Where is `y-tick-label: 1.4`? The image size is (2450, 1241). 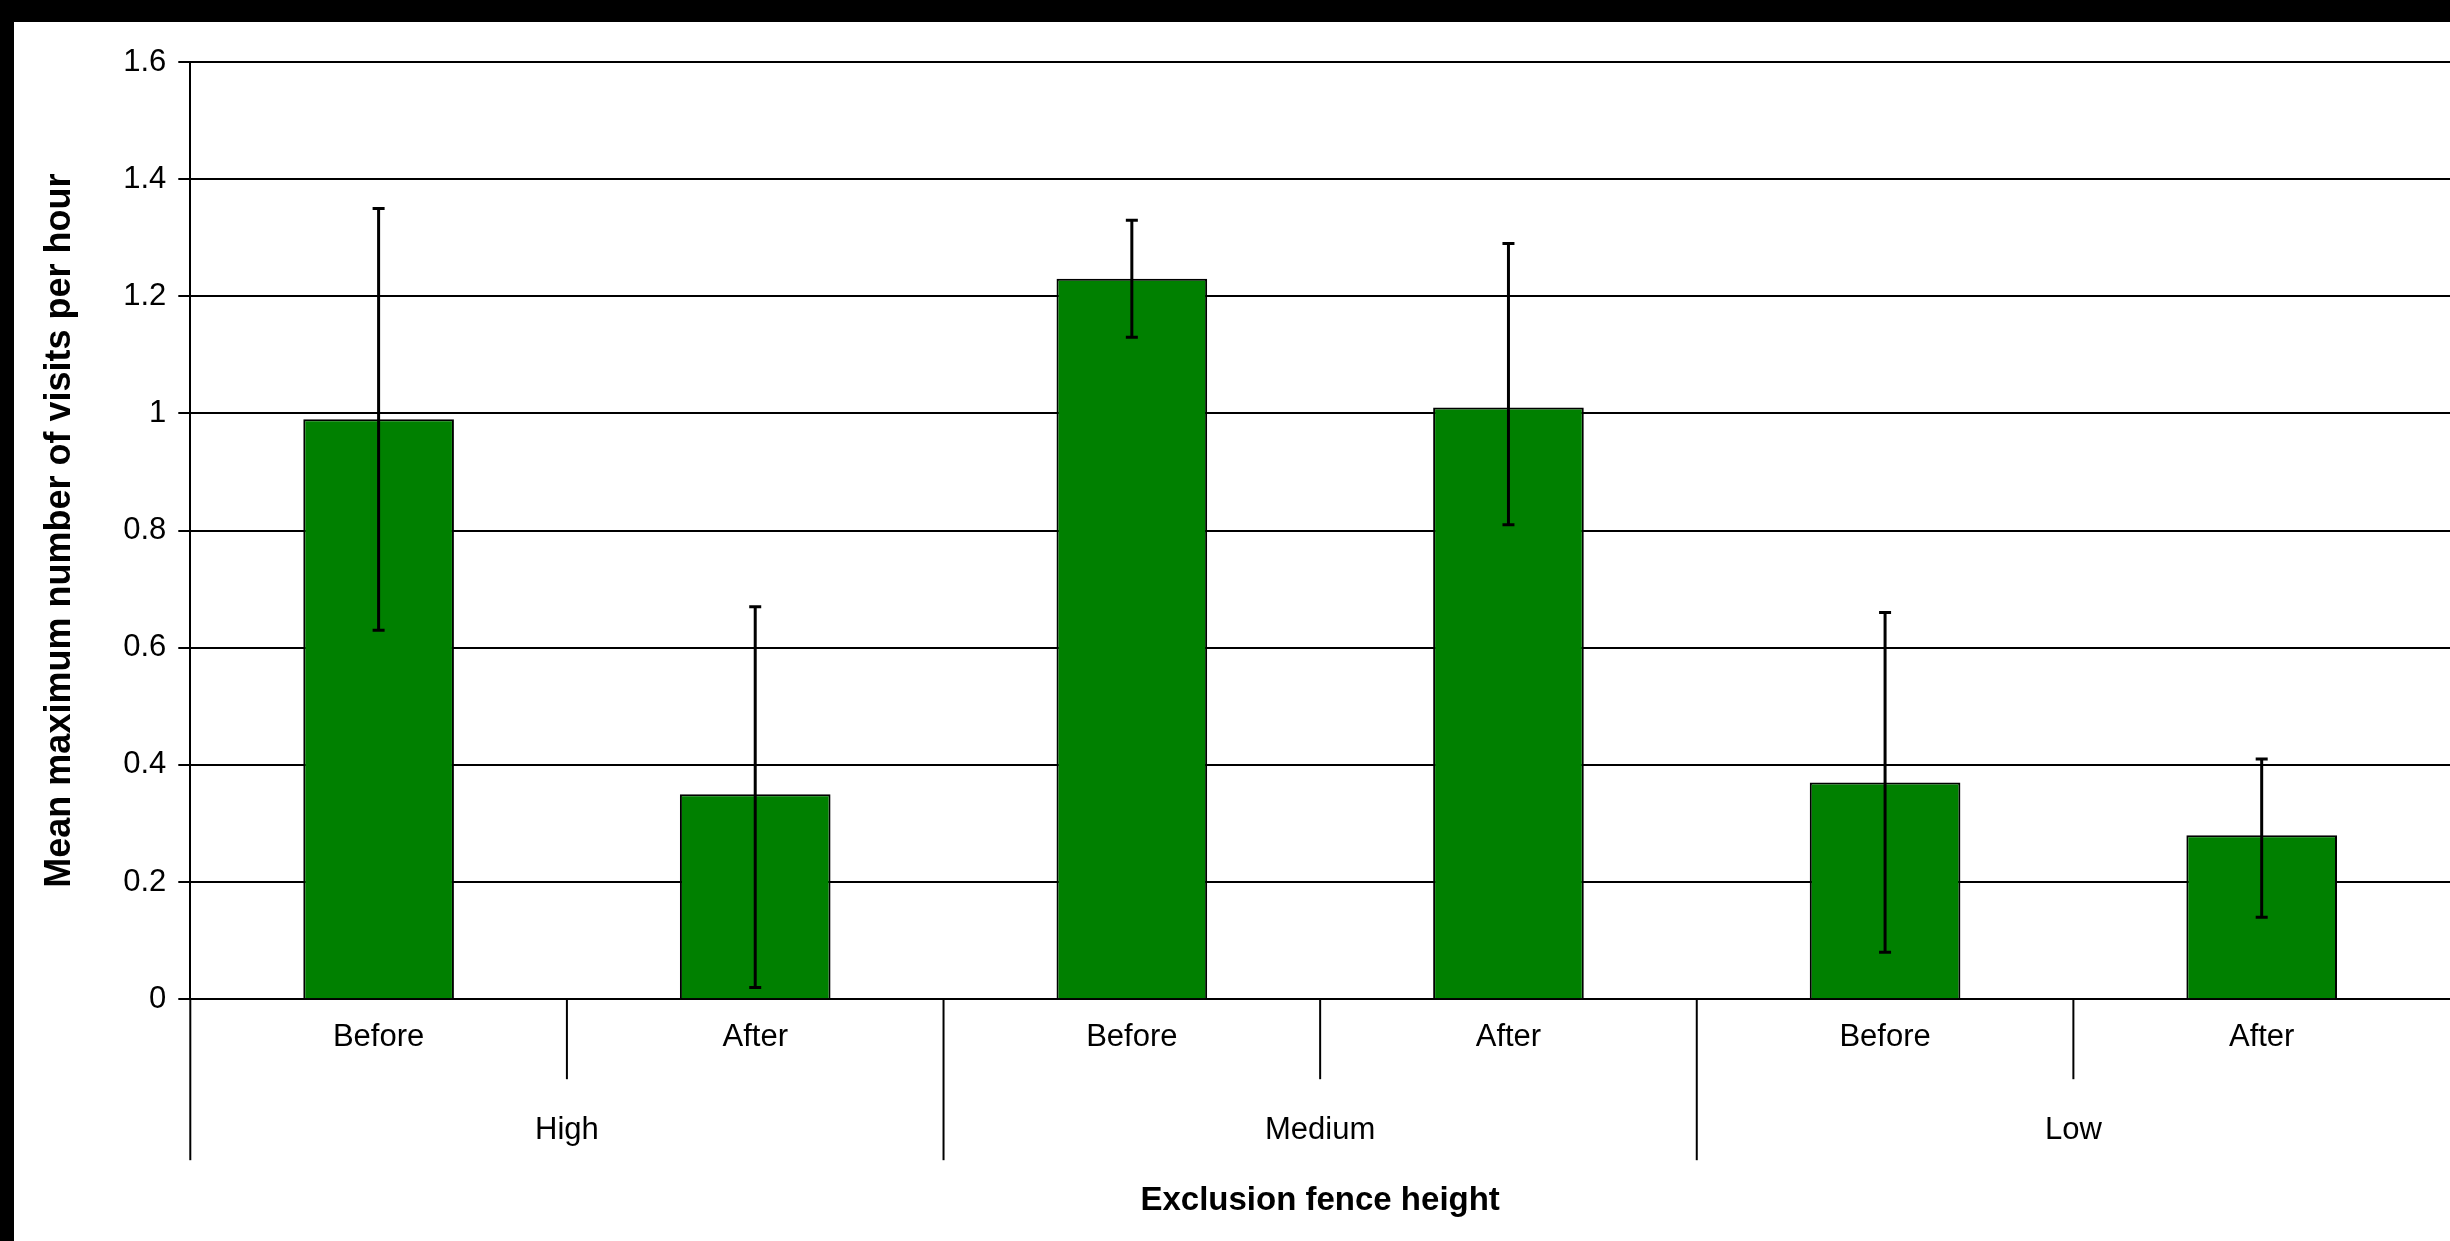 y-tick-label: 1.4 is located at coordinates (145, 177).